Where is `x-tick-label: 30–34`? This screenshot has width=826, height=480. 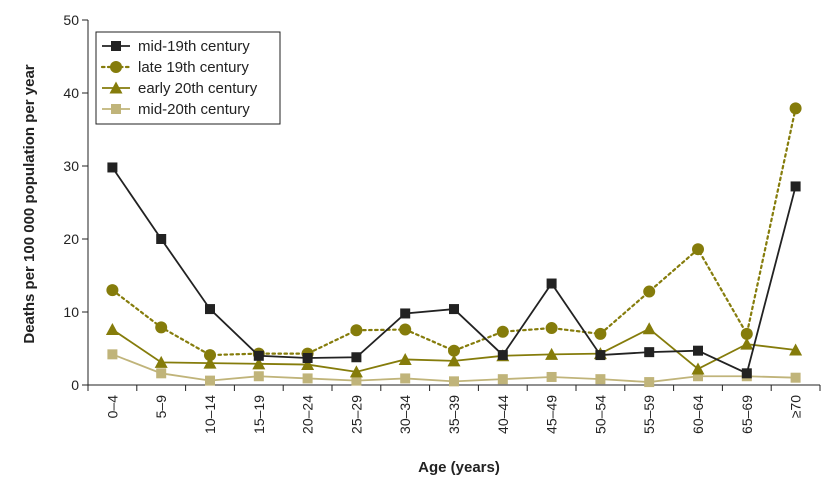
x-tick-label: 30–34 is located at coordinates (405, 414).